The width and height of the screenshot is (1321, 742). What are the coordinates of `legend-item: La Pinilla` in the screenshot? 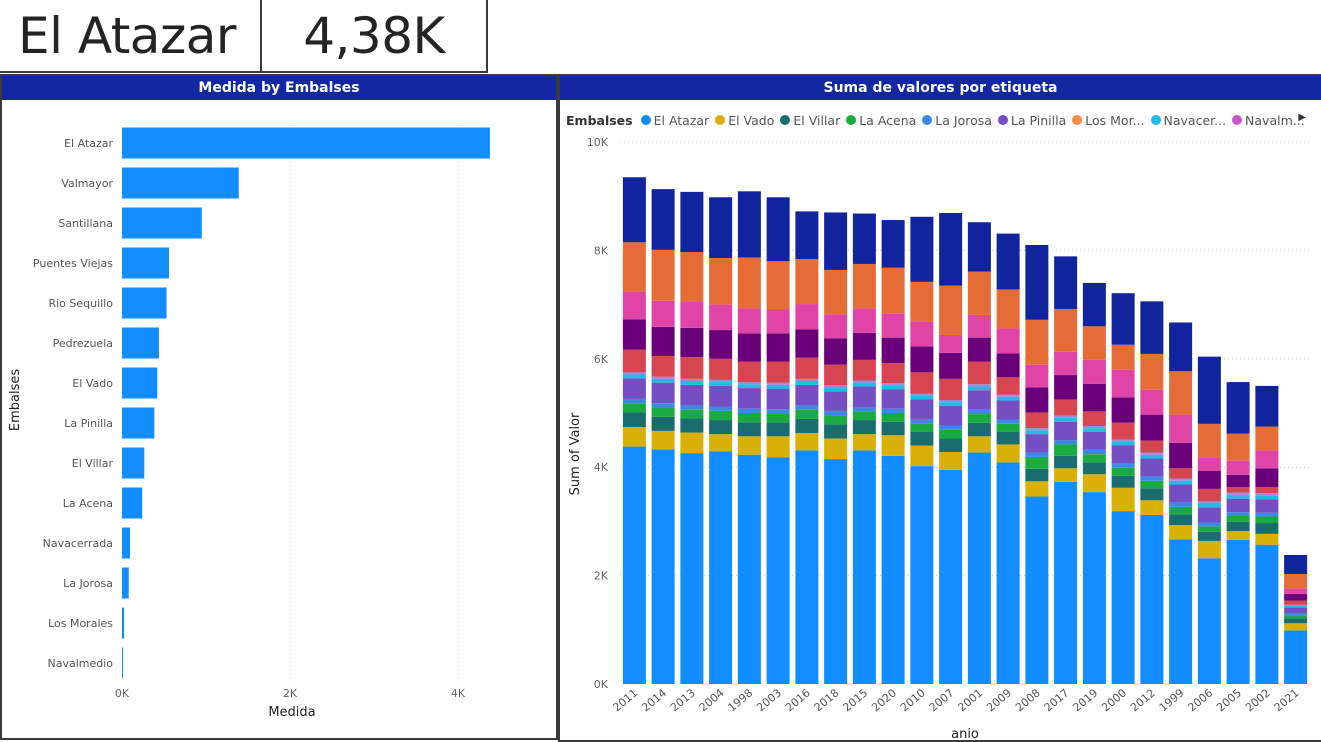 It's located at (1031, 120).